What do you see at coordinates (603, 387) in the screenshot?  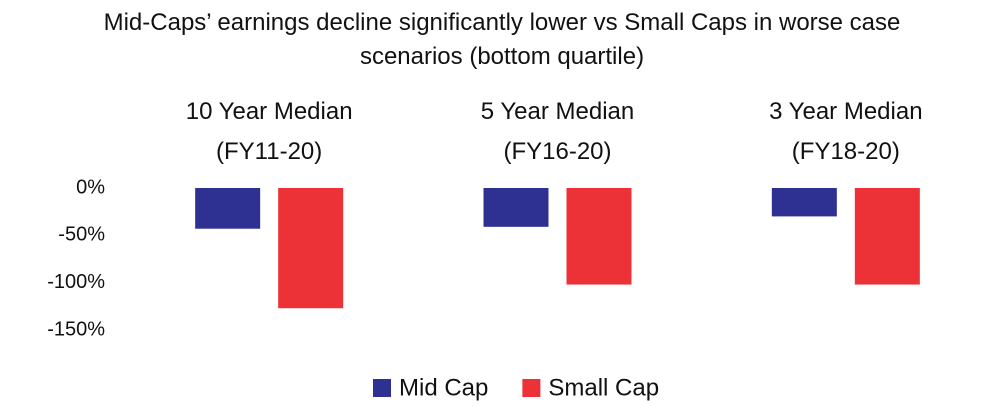 I see `legend-label: Small Cap` at bounding box center [603, 387].